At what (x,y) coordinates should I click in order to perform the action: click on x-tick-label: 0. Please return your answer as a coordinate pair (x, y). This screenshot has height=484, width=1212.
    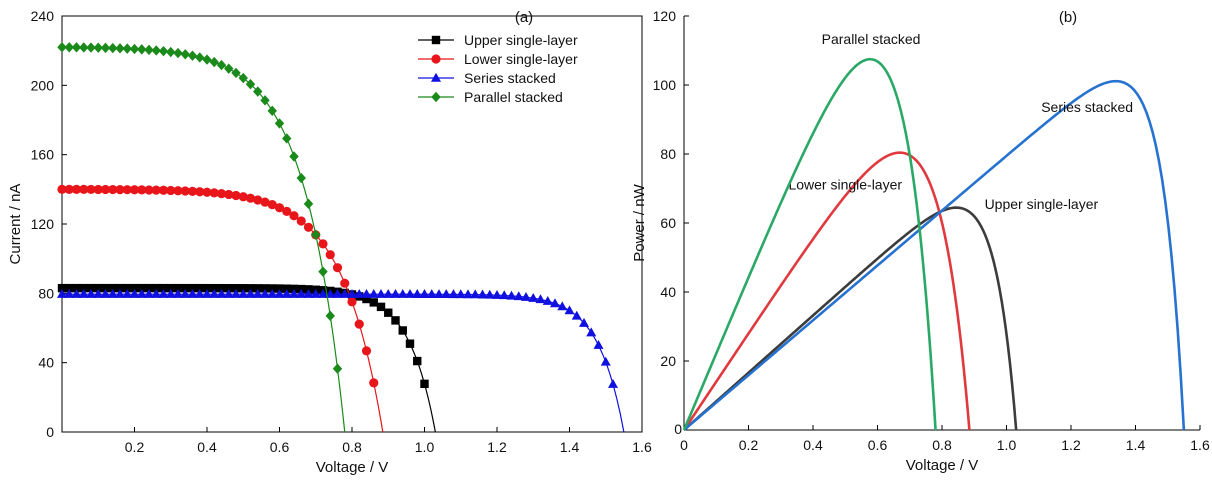
    Looking at the image, I should click on (684, 445).